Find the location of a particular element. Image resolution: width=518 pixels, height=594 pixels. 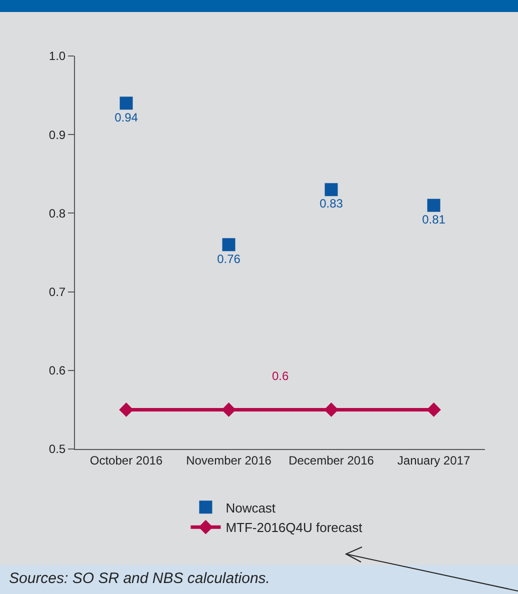

legend-label: MTF-2016Q4U forecast is located at coordinates (294, 528).